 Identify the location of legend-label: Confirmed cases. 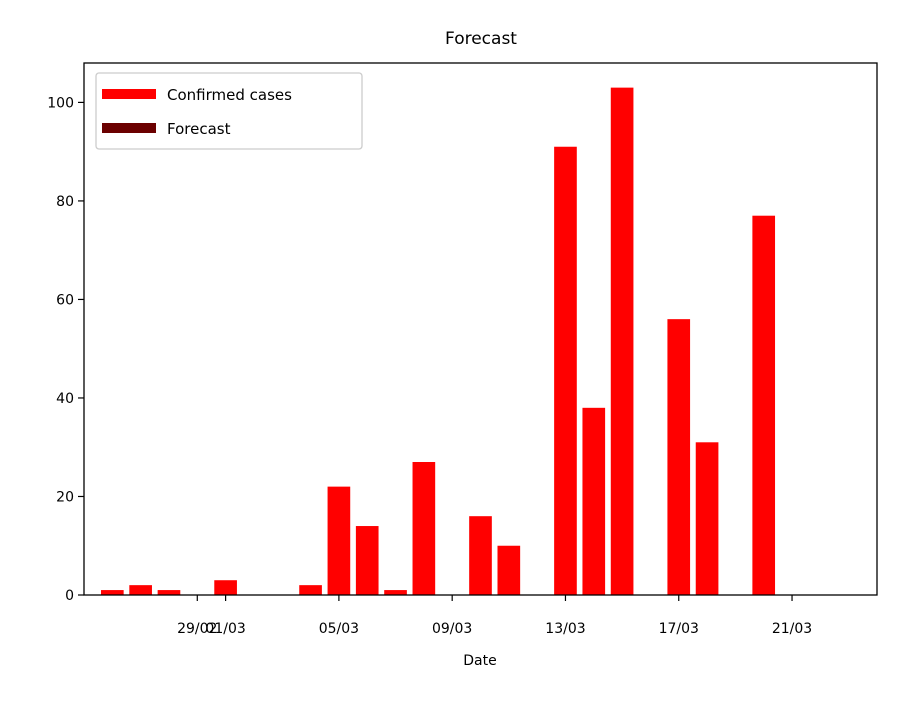
(229, 95).